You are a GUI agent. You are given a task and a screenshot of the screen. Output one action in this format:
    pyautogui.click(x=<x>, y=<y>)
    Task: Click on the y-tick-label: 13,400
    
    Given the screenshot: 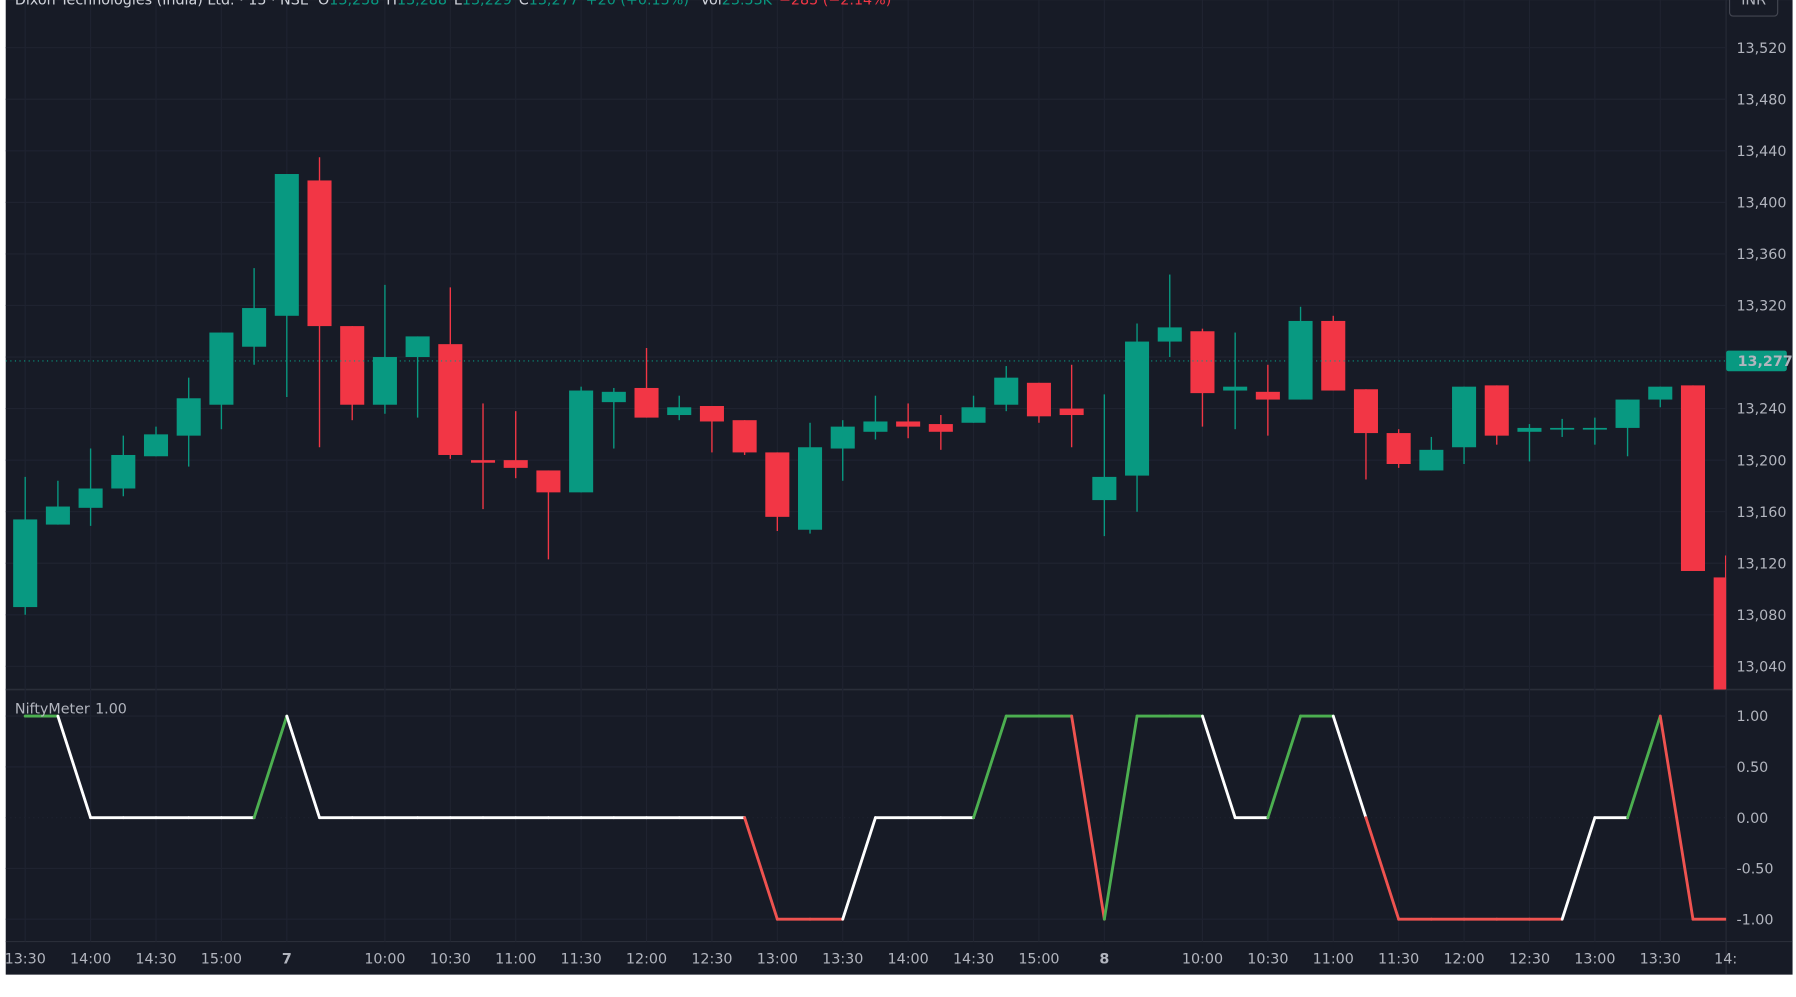 What is the action you would take?
    pyautogui.click(x=1761, y=204)
    